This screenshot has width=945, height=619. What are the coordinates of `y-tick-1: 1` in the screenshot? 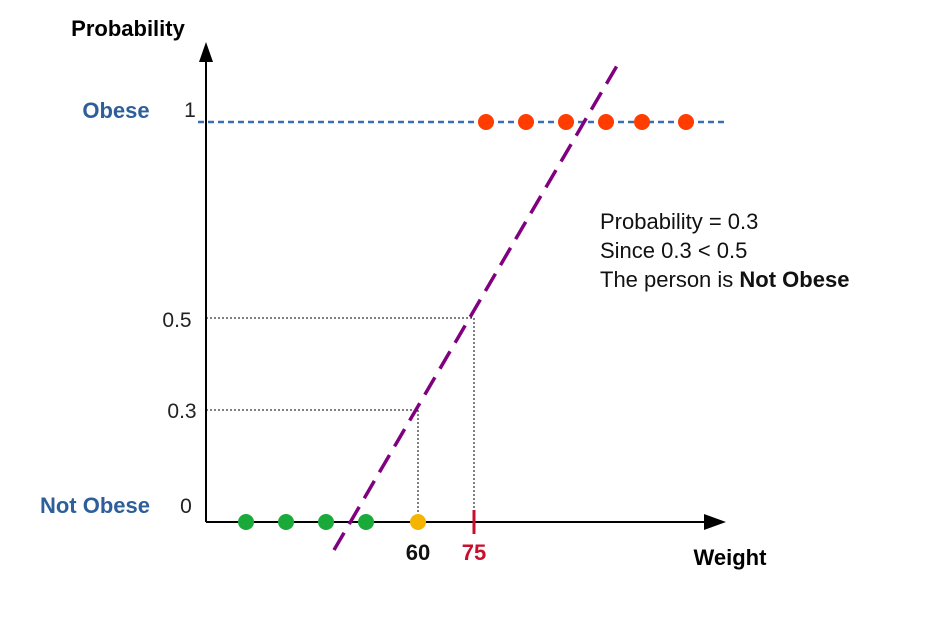 It's located at (190, 110).